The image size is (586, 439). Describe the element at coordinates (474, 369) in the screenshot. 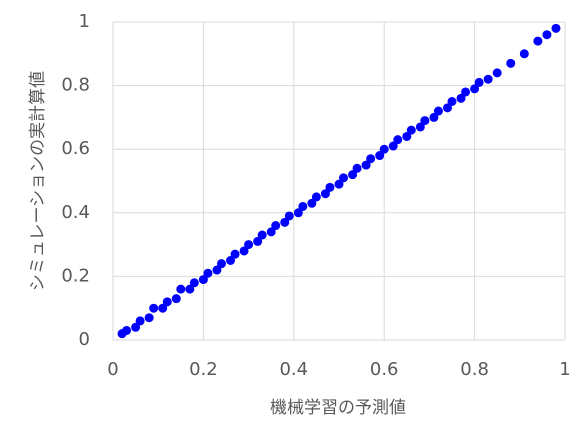

I see `x-tick-label: 0.8` at that location.